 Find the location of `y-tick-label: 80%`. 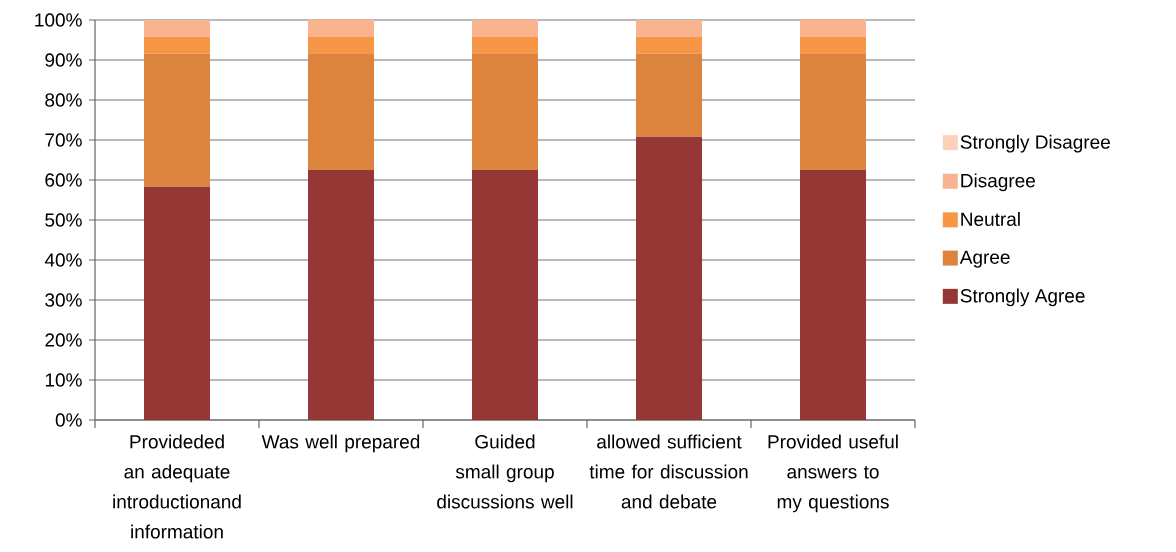

y-tick-label: 80% is located at coordinates (63, 100).